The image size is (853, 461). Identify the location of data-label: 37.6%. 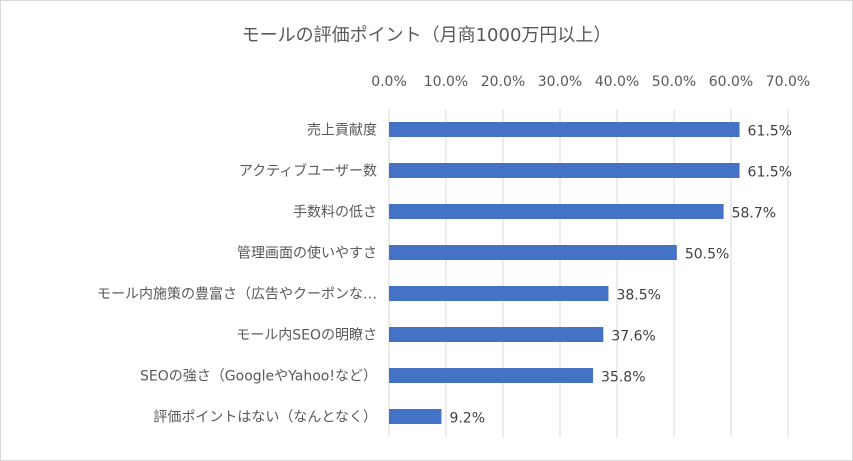
(633, 337).